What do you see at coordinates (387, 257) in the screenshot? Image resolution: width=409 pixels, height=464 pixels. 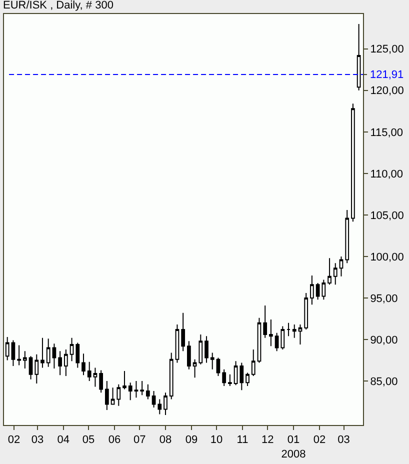 I see `y-tick-label: 100,00` at bounding box center [387, 257].